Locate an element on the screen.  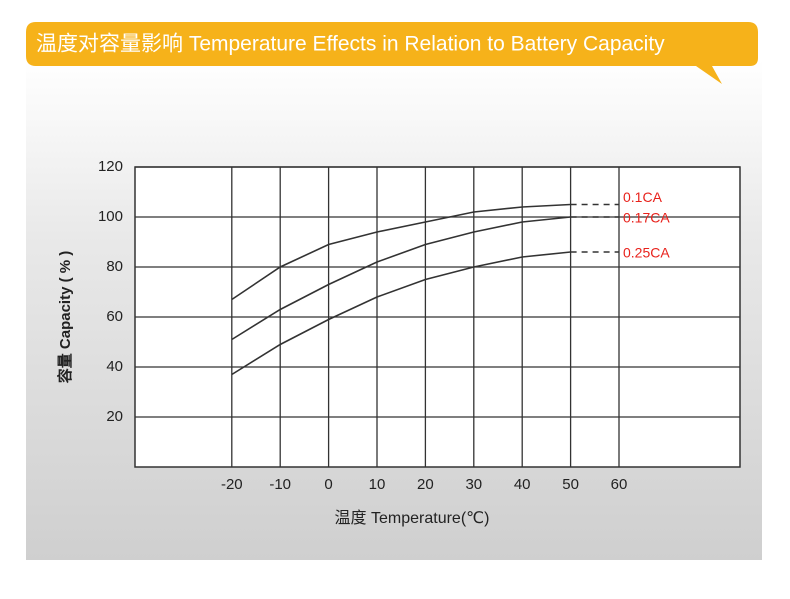
x-tick-label: 40 is located at coordinates (522, 484).